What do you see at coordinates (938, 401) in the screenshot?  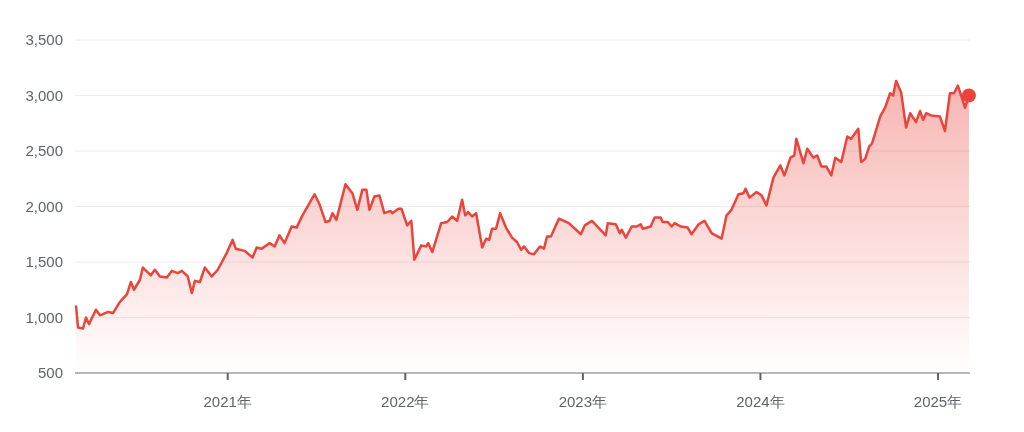 I see `x-tick-label: 2025年` at bounding box center [938, 401].